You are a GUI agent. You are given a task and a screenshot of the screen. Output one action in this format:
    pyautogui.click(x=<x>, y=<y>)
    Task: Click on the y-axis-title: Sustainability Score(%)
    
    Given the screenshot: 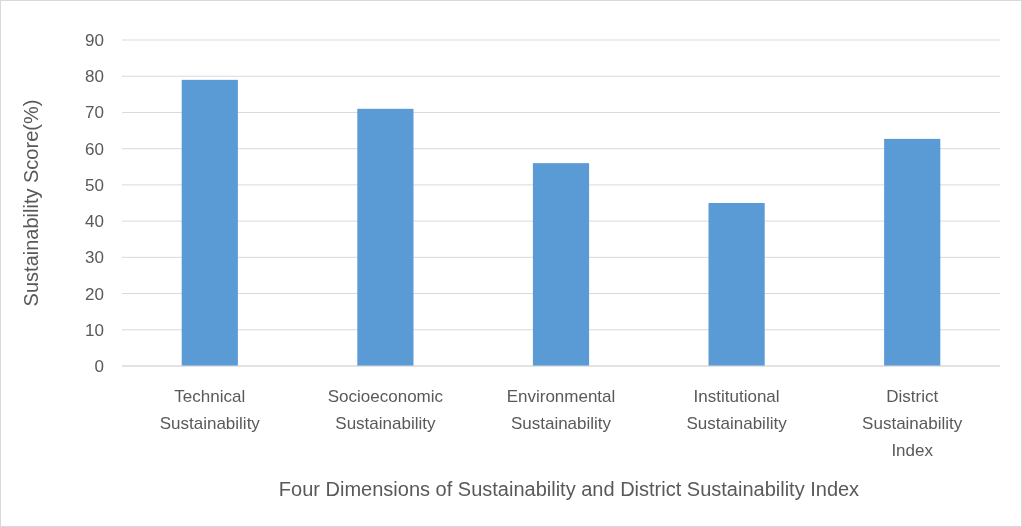 What is the action you would take?
    pyautogui.click(x=31, y=203)
    